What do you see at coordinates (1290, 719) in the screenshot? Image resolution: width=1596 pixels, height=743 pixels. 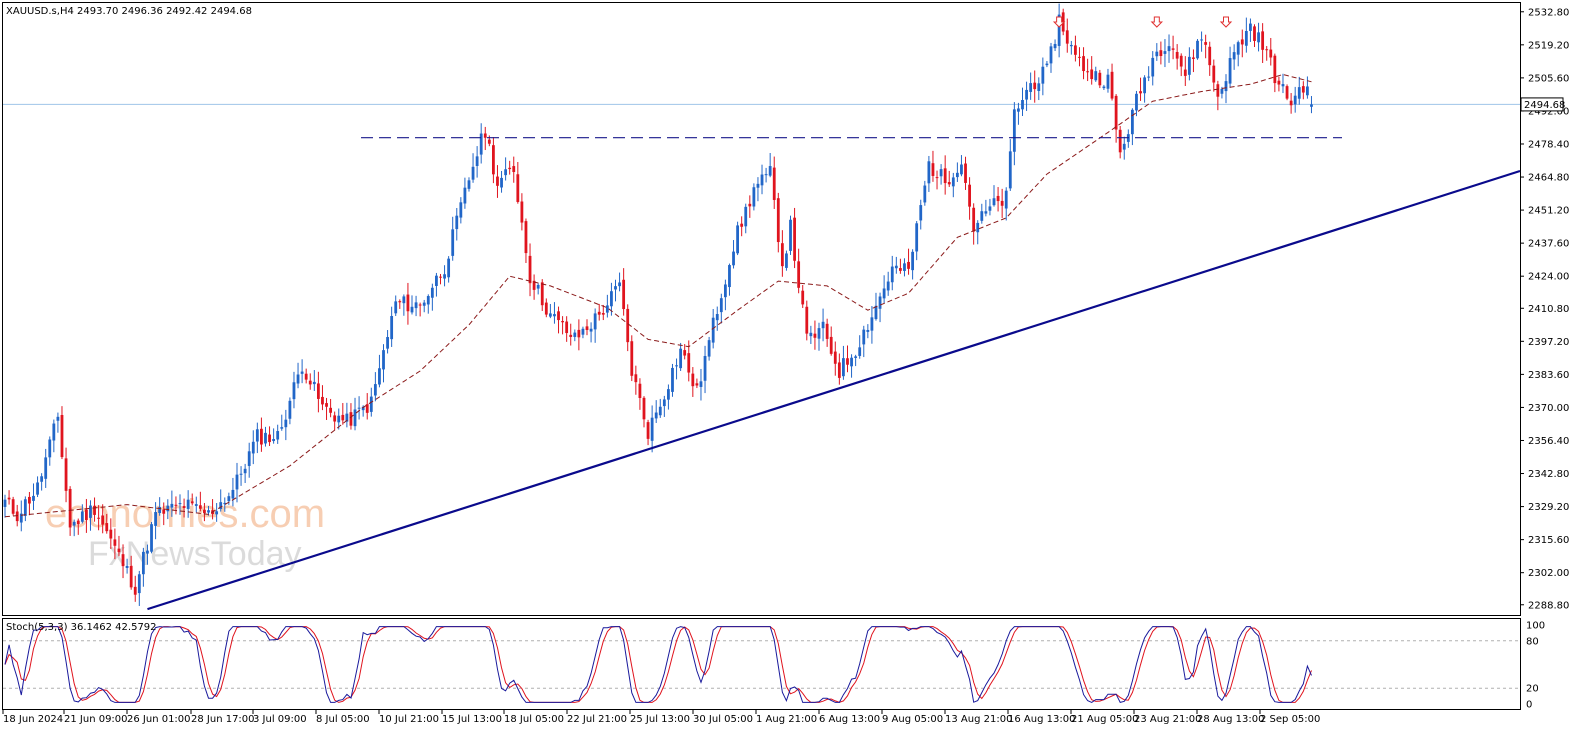 I see `time-tick-label: 2 Sep 05:00` at bounding box center [1290, 719].